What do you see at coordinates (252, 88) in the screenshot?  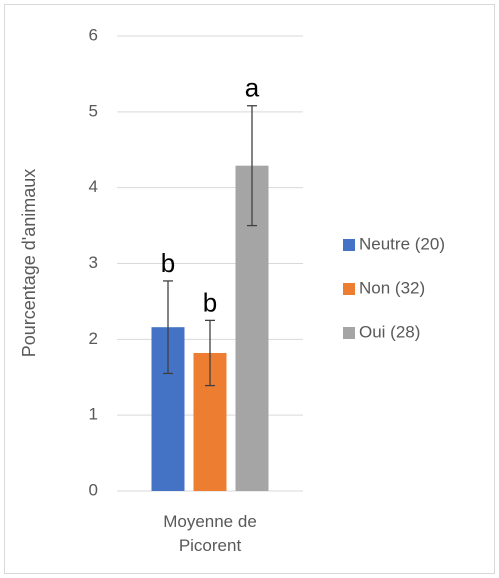 I see `annotation: a` at bounding box center [252, 88].